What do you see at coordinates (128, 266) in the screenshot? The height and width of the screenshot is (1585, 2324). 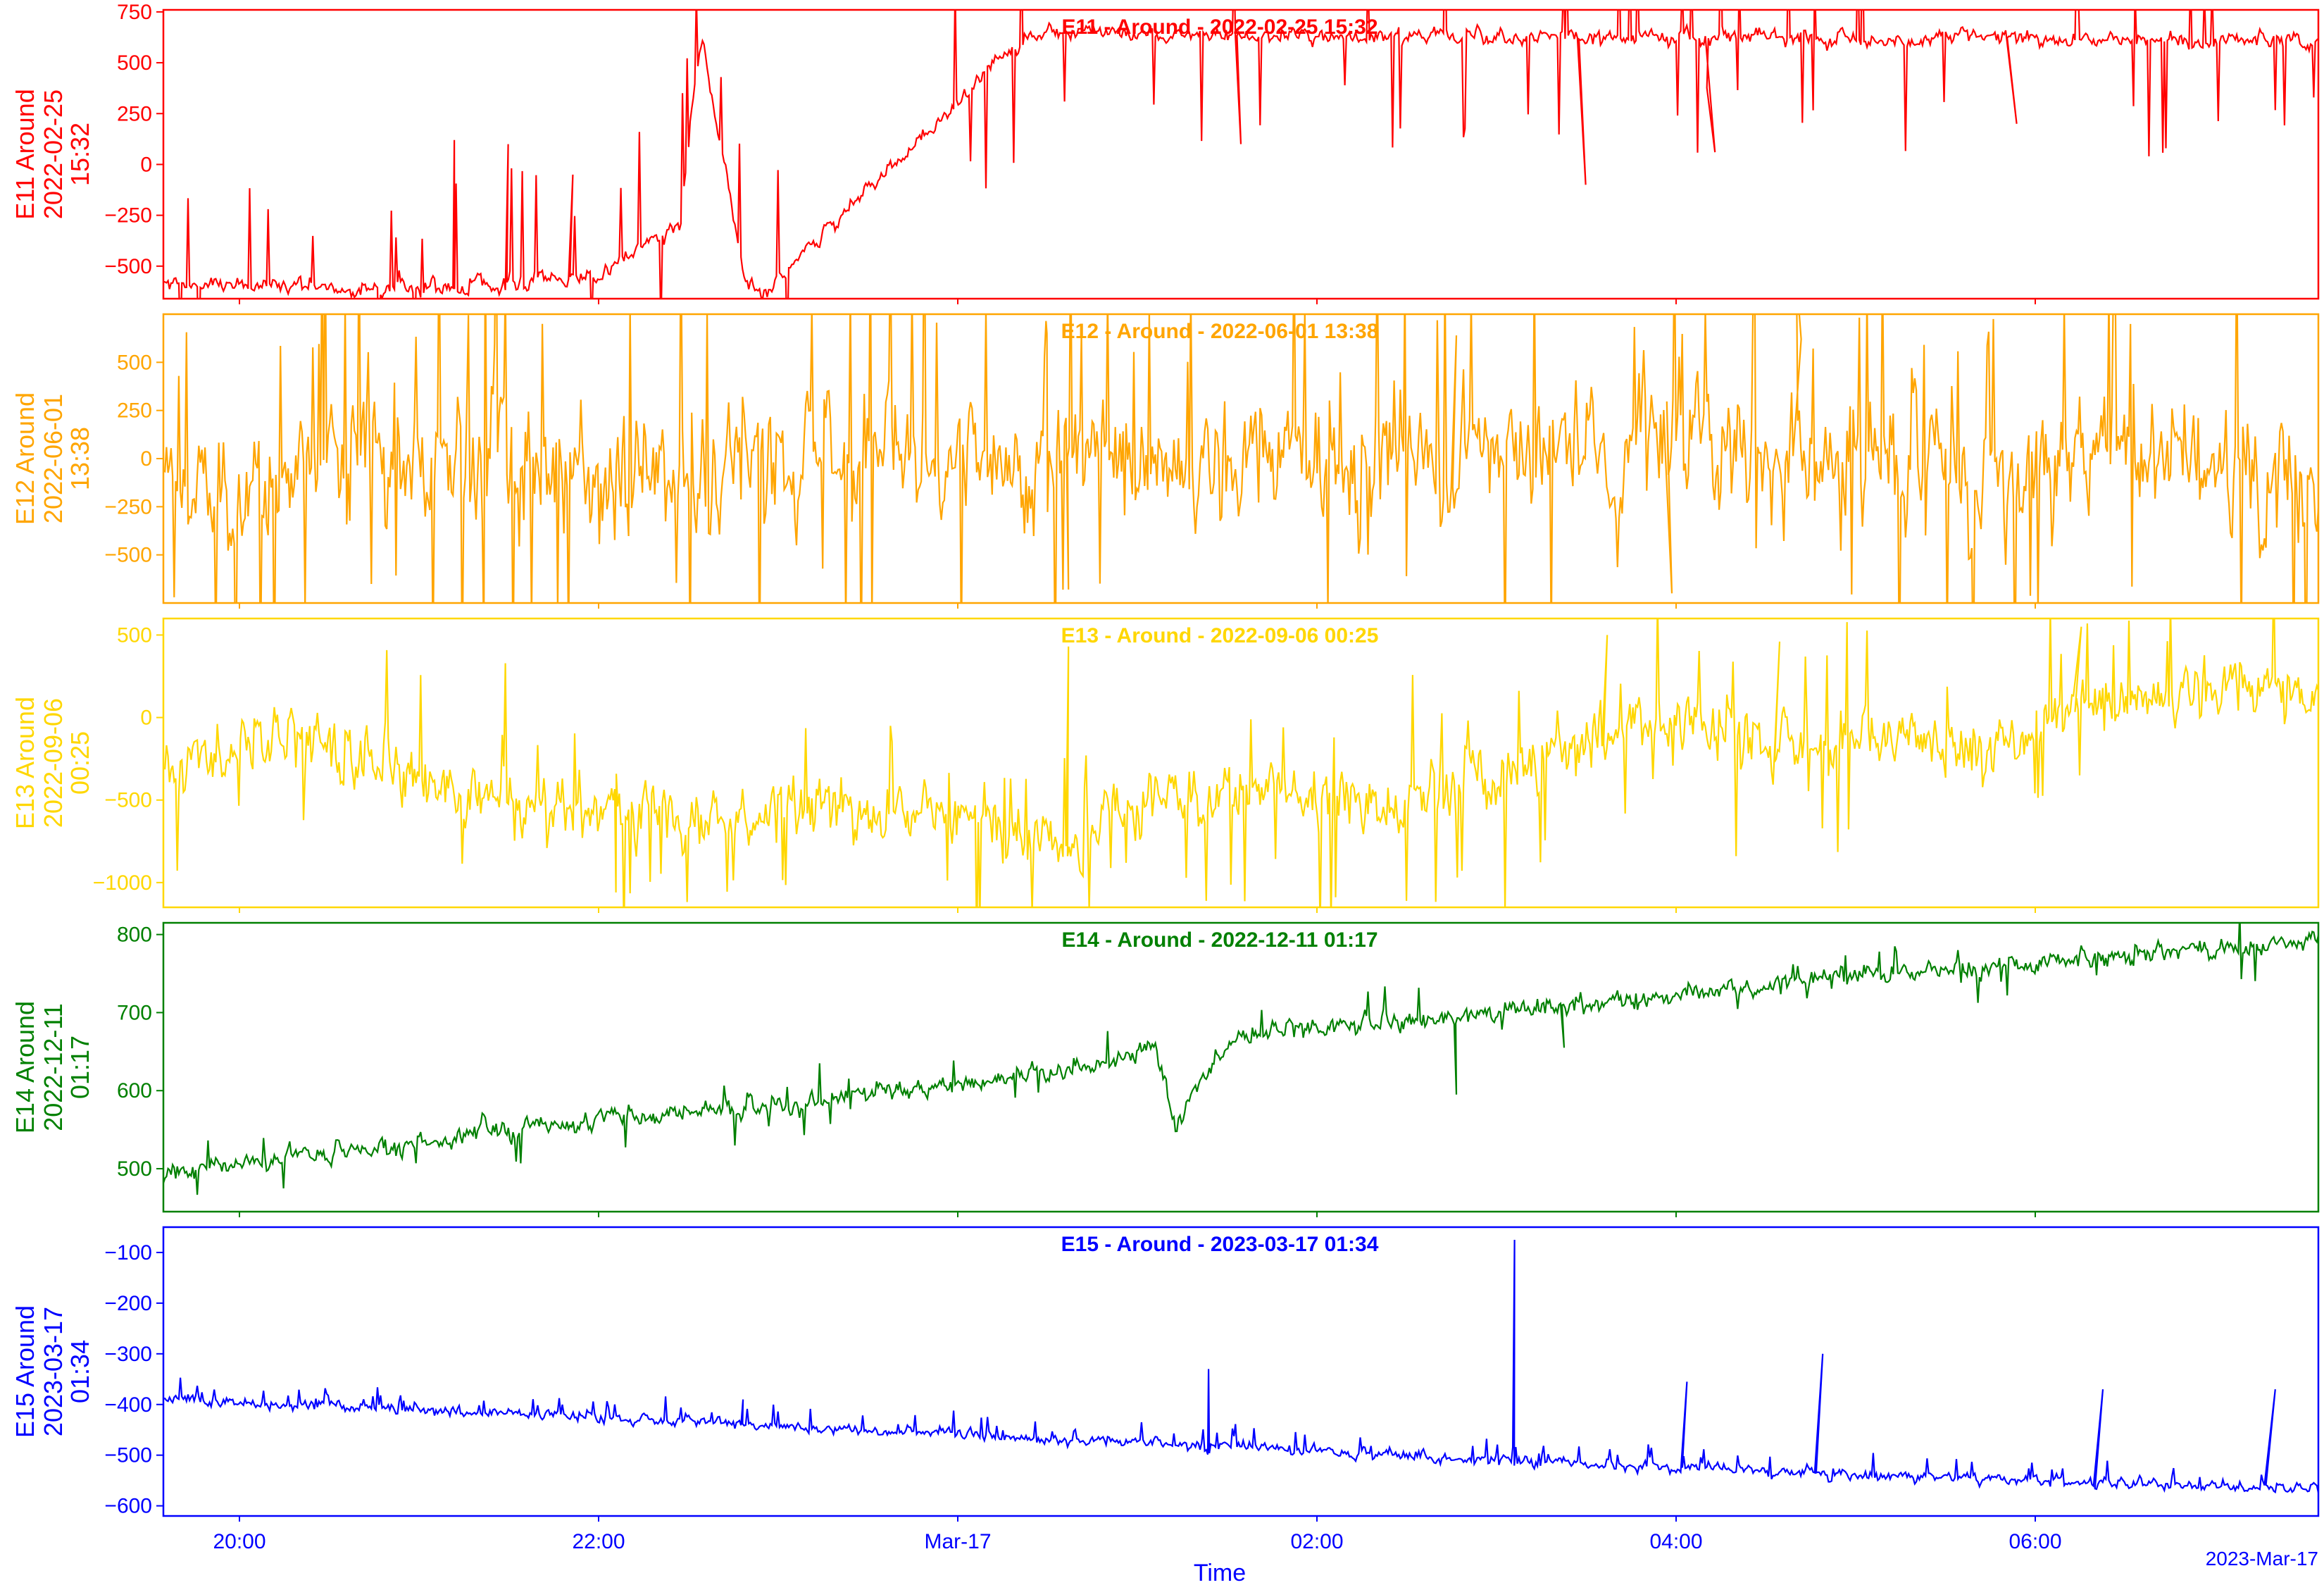 I see `y-tick-label-e11: −500` at bounding box center [128, 266].